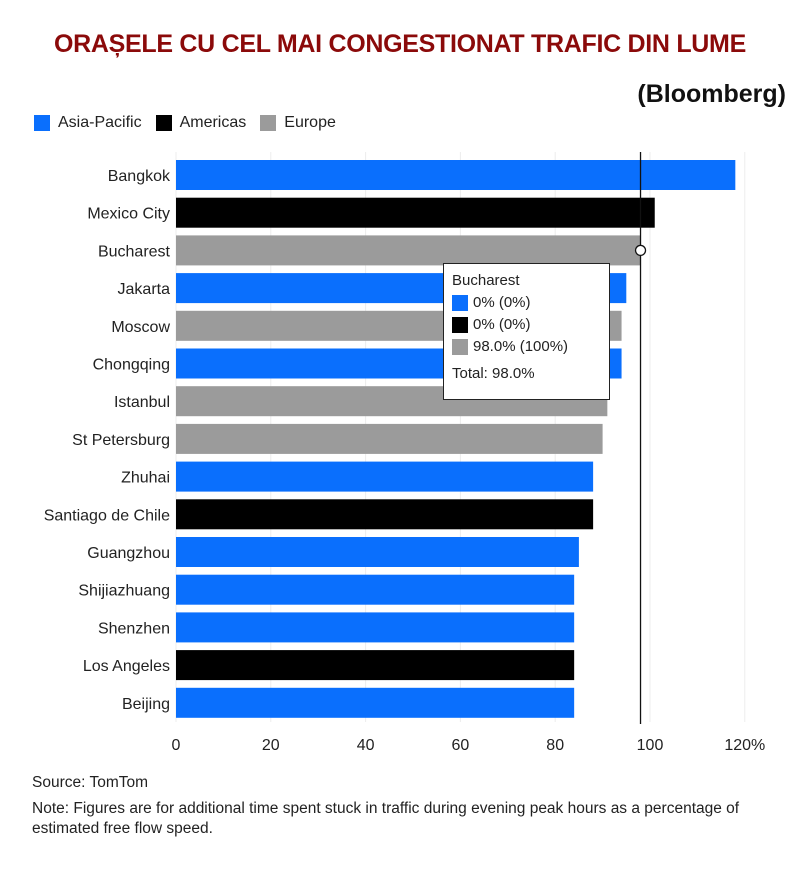 This screenshot has height=877, width=800. What do you see at coordinates (128, 214) in the screenshot?
I see `category-label: Mexico City` at bounding box center [128, 214].